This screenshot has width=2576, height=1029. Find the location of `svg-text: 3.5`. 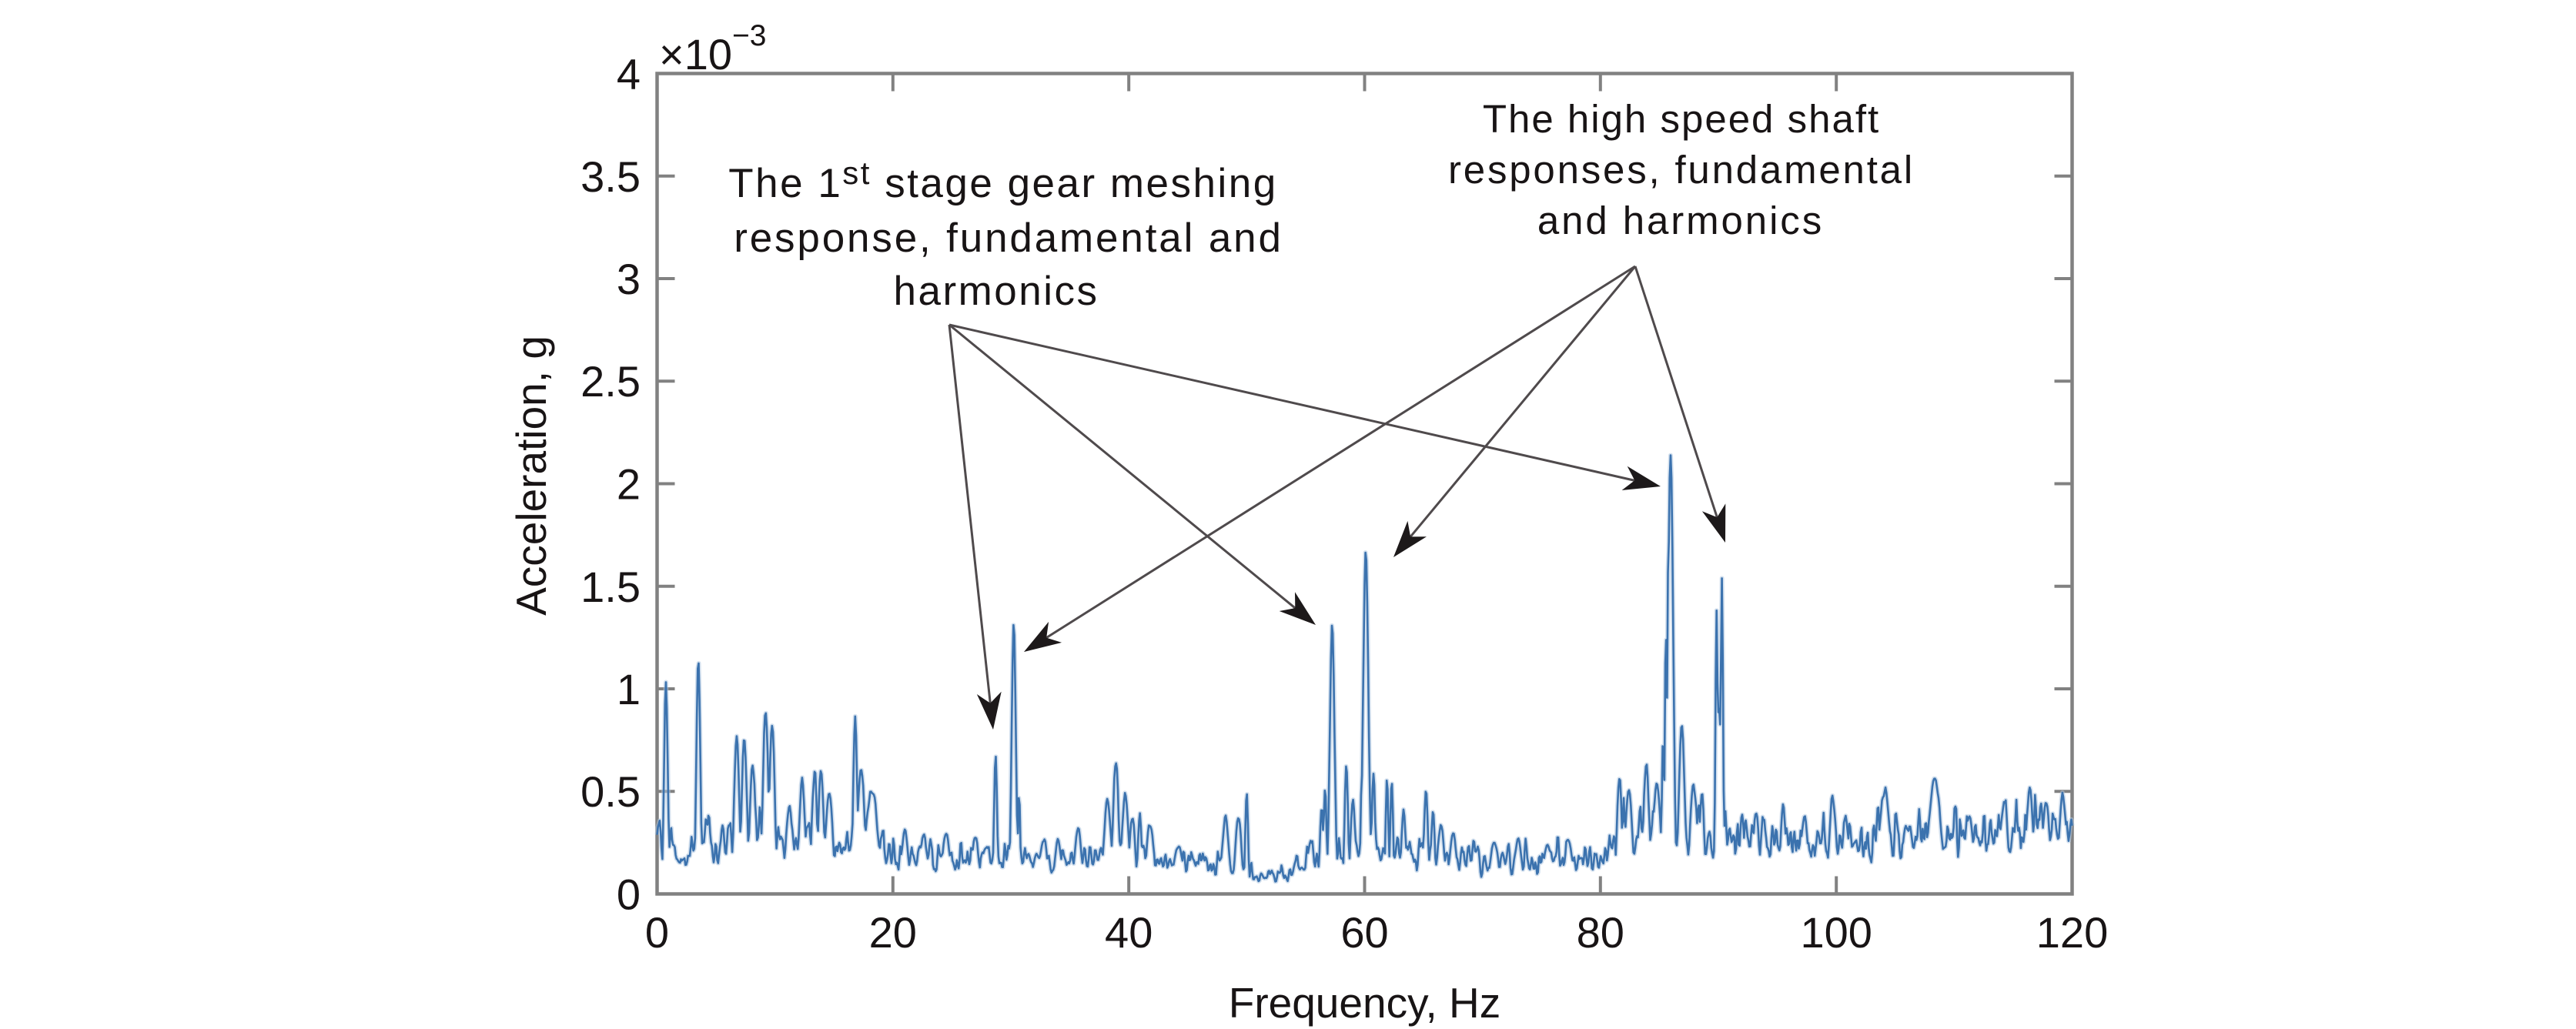

svg-text: 3.5 is located at coordinates (611, 176).